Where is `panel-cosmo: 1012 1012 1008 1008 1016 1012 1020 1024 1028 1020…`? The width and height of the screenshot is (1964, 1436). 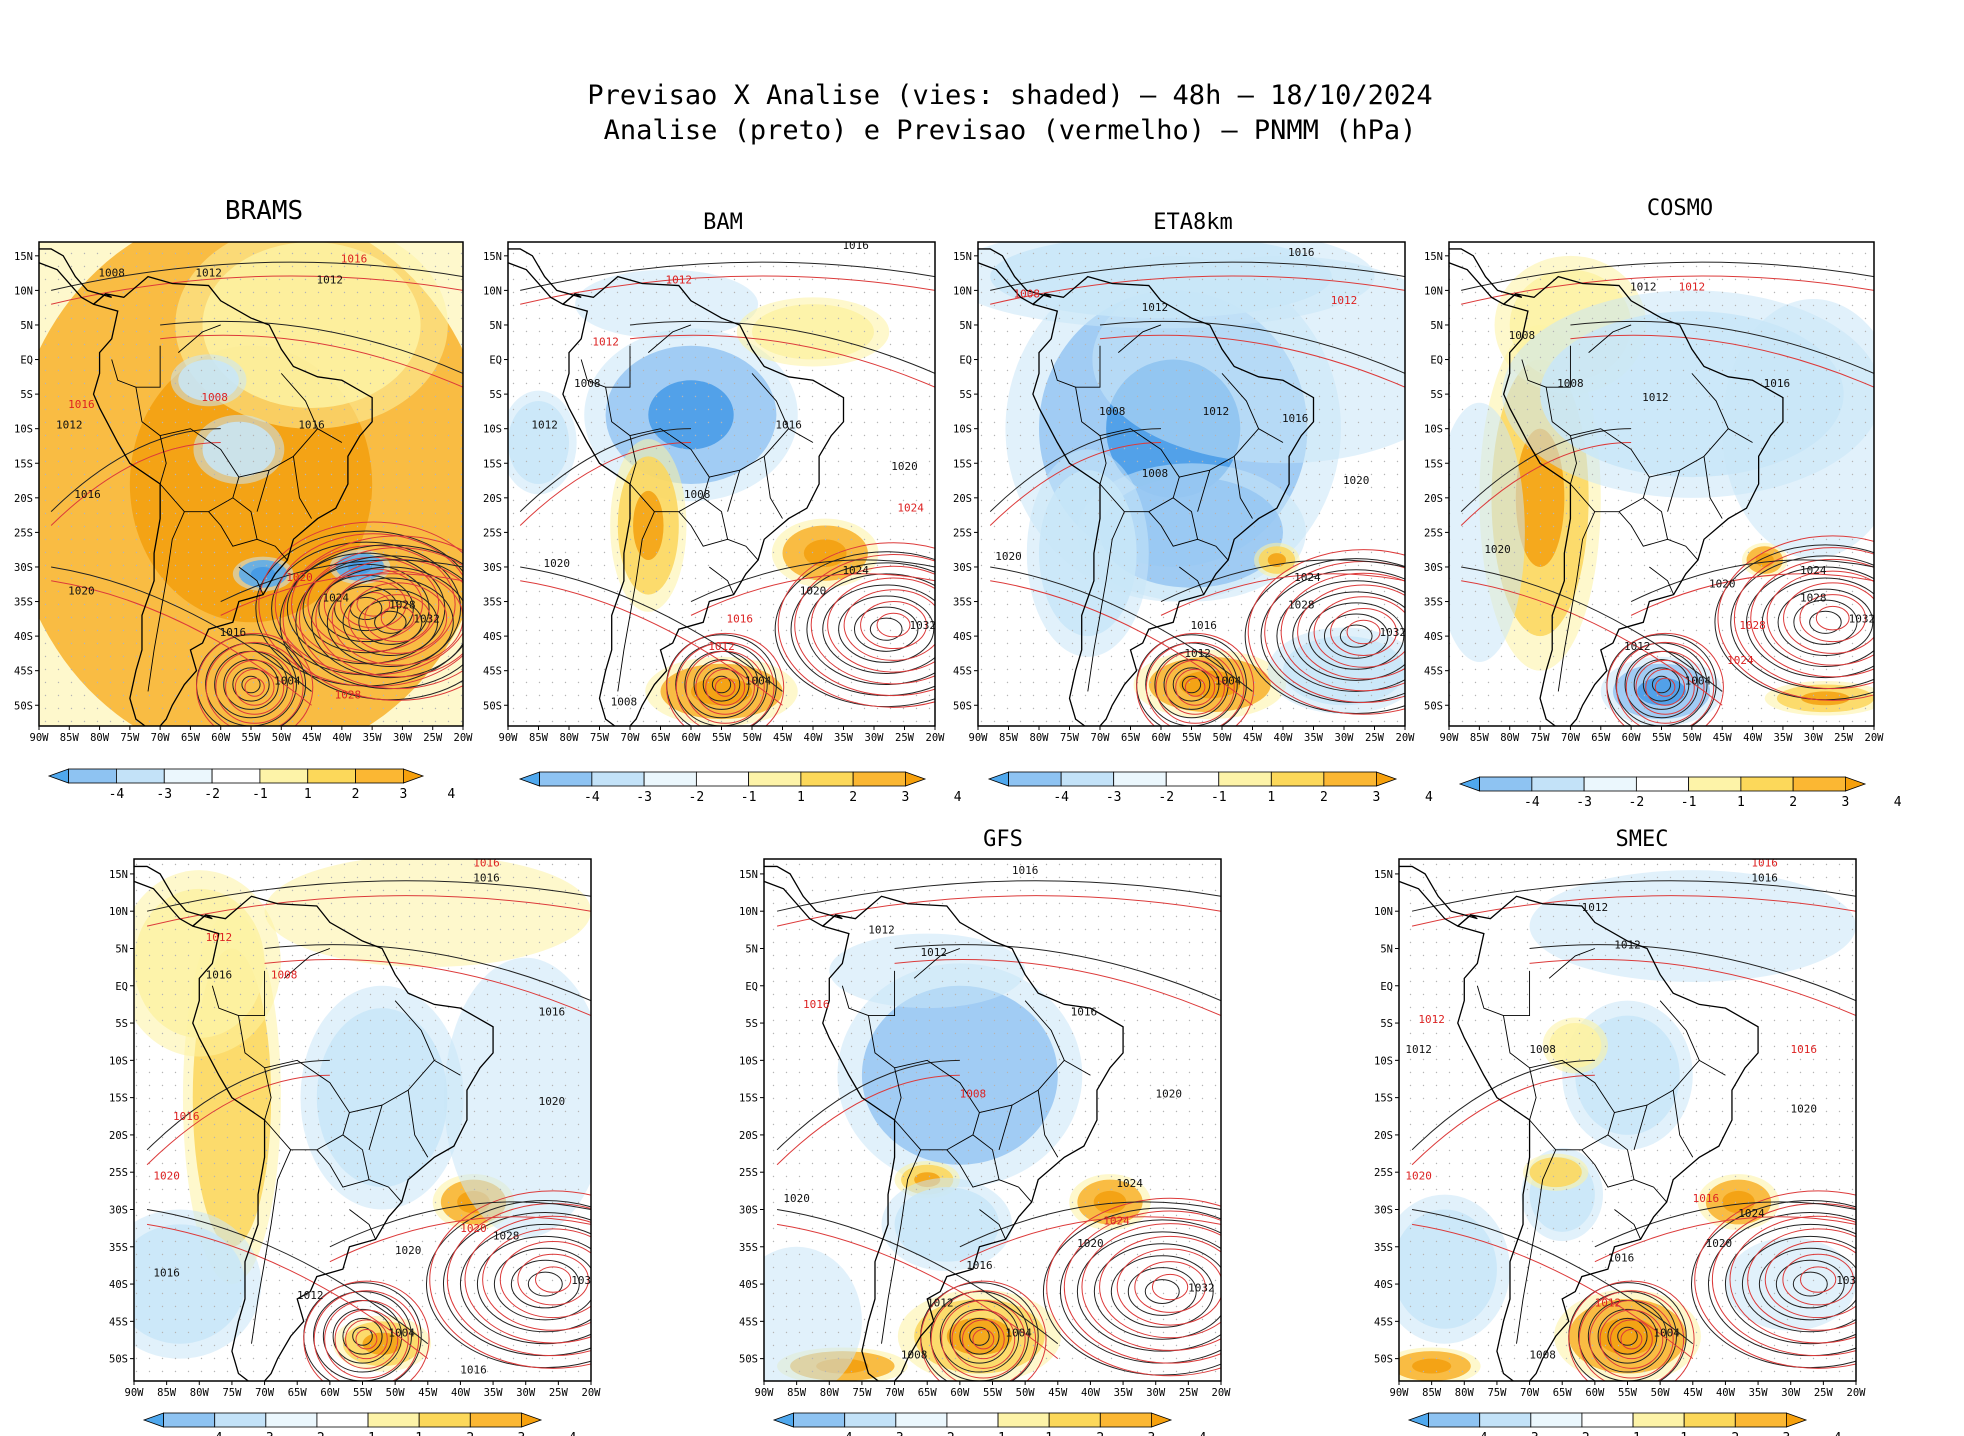 panel-cosmo: 1012 1012 1008 1008 1016 1012 1020 1024 1028 1020… is located at coordinates (1663, 503).